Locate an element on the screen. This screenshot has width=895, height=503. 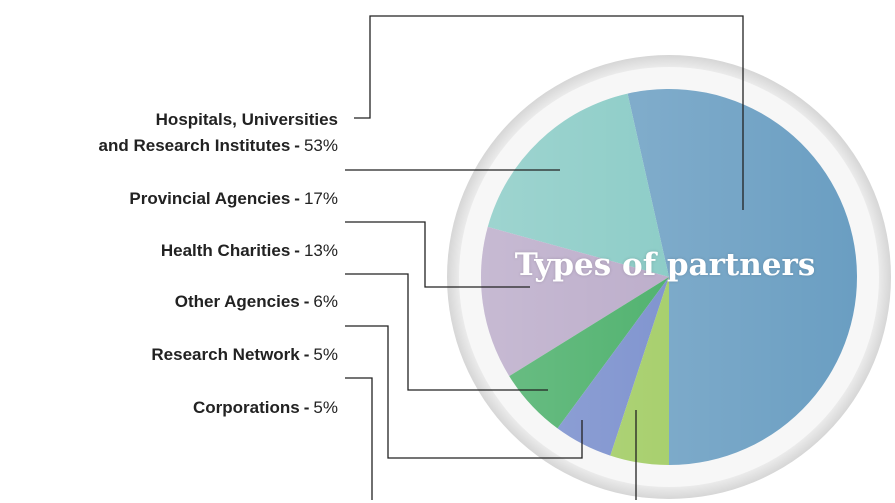
category-label: Health Charities is located at coordinates (225, 250).